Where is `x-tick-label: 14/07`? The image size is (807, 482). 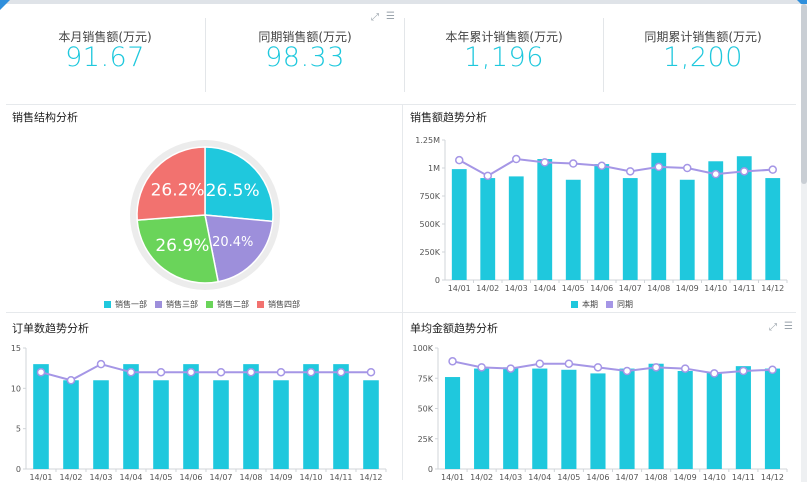
x-tick-label: 14/07 is located at coordinates (630, 288).